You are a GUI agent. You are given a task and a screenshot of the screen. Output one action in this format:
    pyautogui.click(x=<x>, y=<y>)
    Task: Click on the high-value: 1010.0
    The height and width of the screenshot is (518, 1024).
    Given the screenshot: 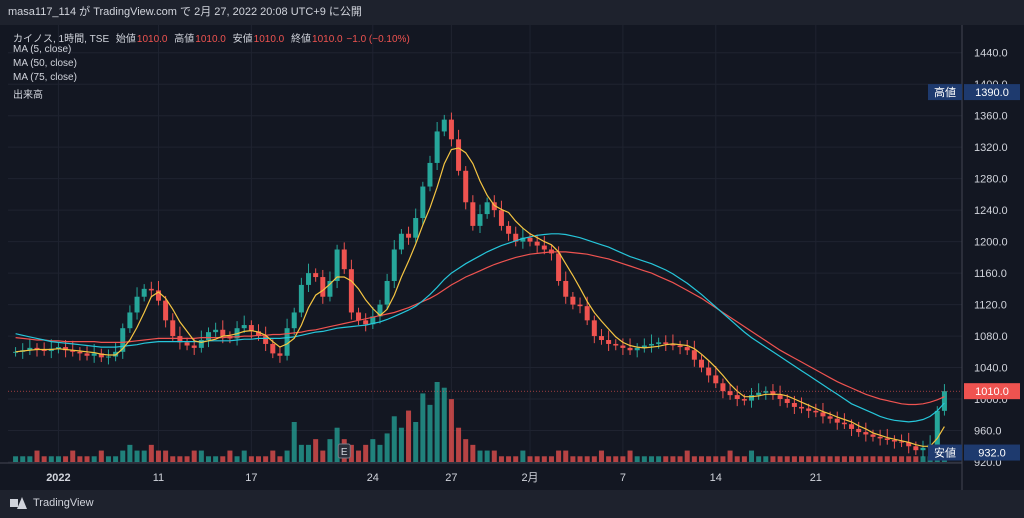 What is the action you would take?
    pyautogui.click(x=210, y=39)
    